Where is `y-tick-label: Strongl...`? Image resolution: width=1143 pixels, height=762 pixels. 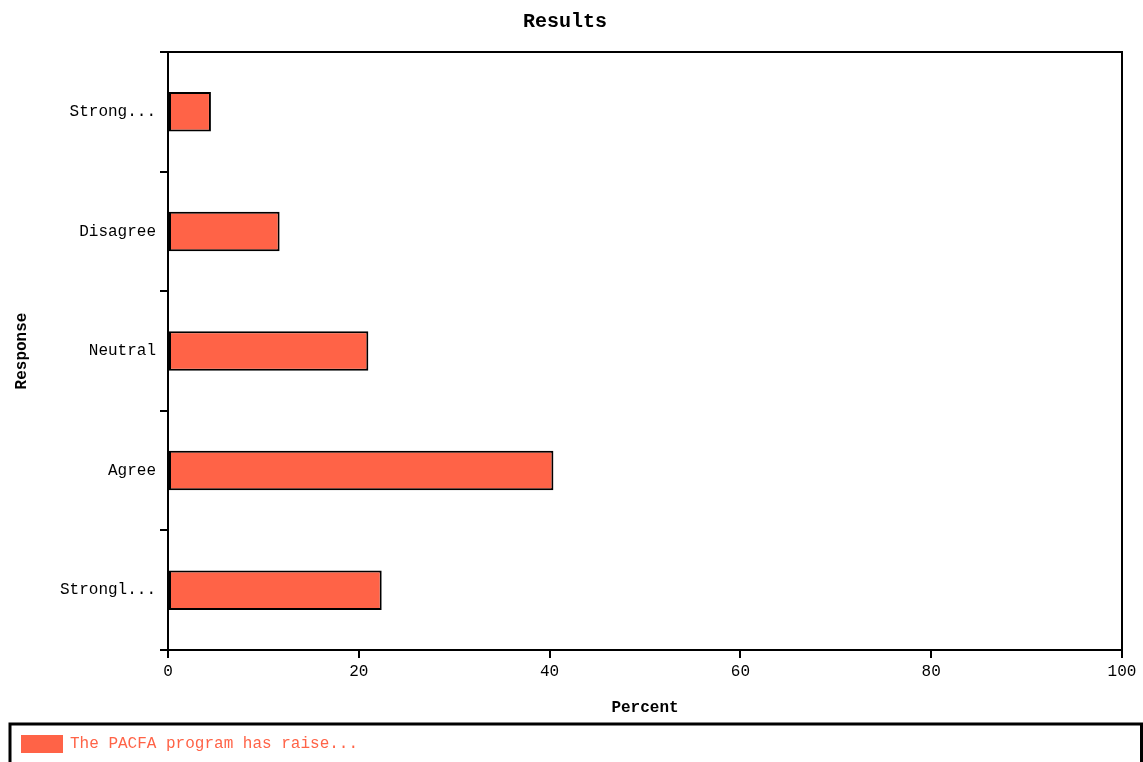 y-tick-label: Strongl... is located at coordinates (107, 590).